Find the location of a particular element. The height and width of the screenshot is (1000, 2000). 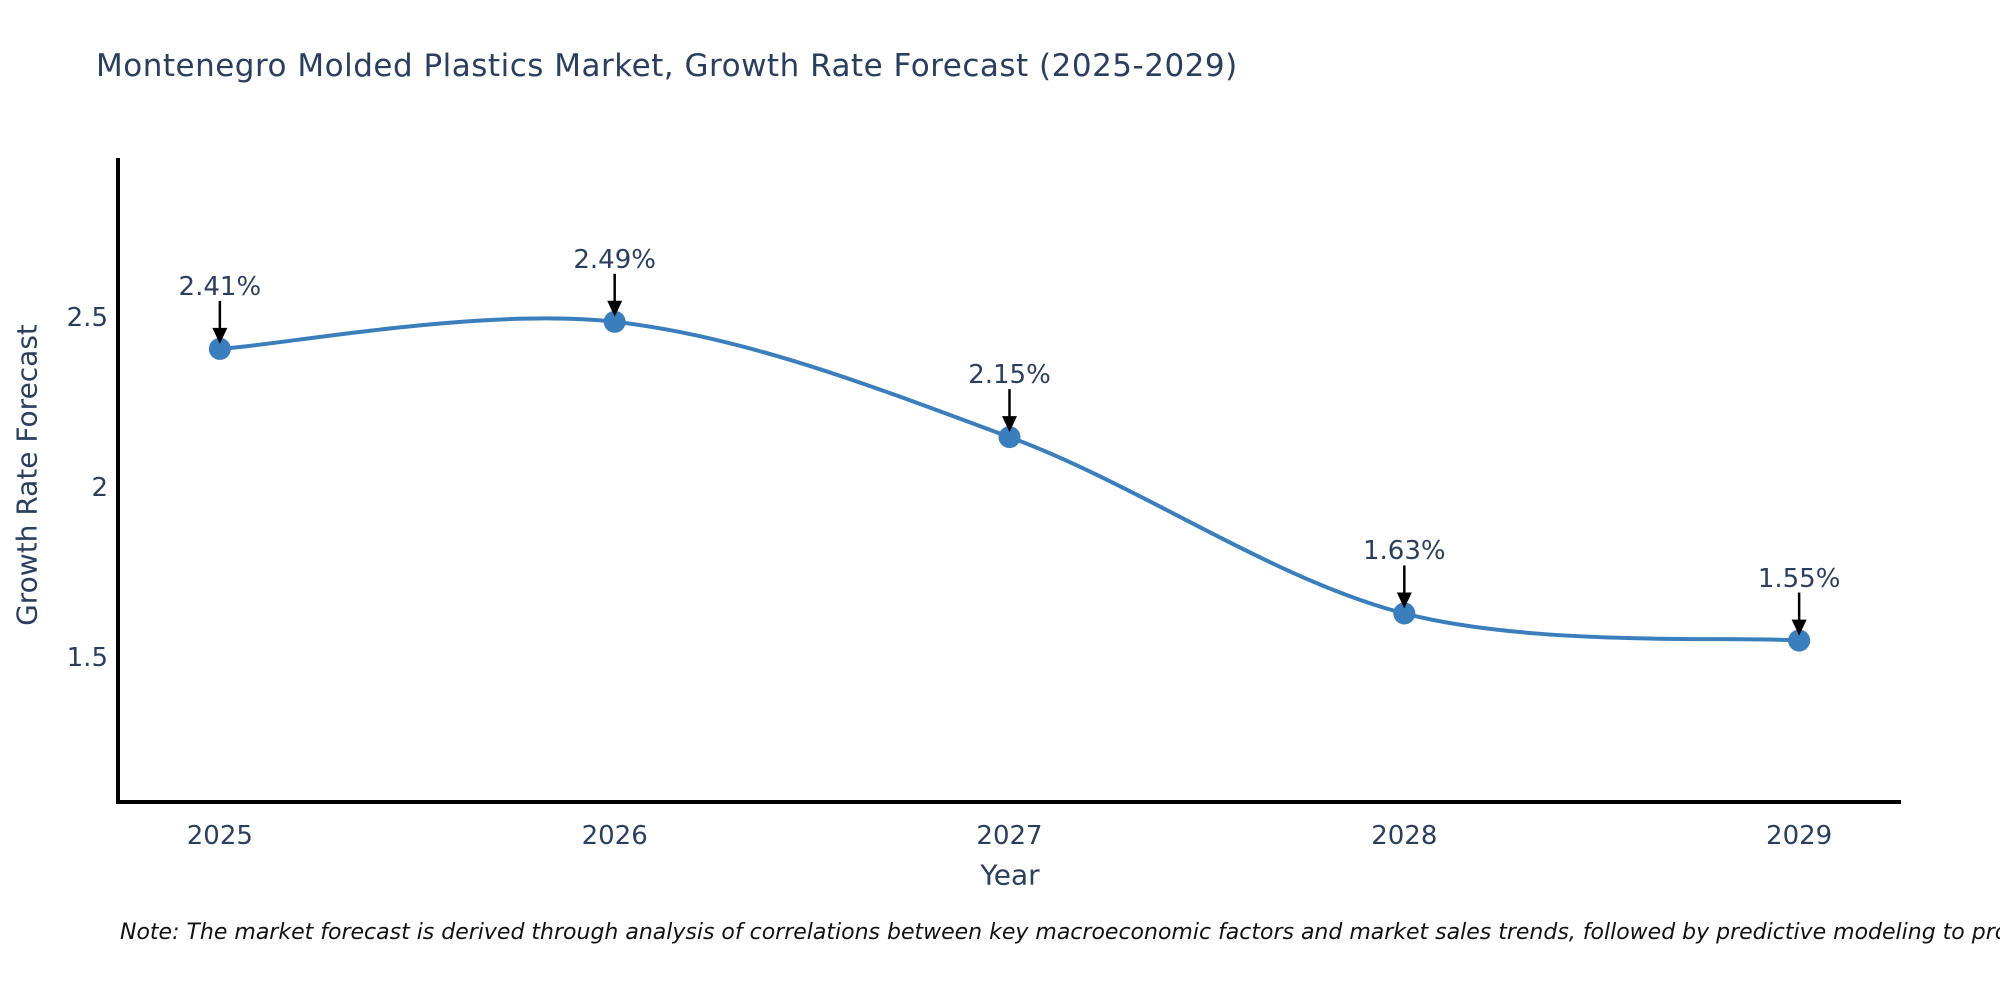

x-tick-label: 2028 is located at coordinates (1404, 836).